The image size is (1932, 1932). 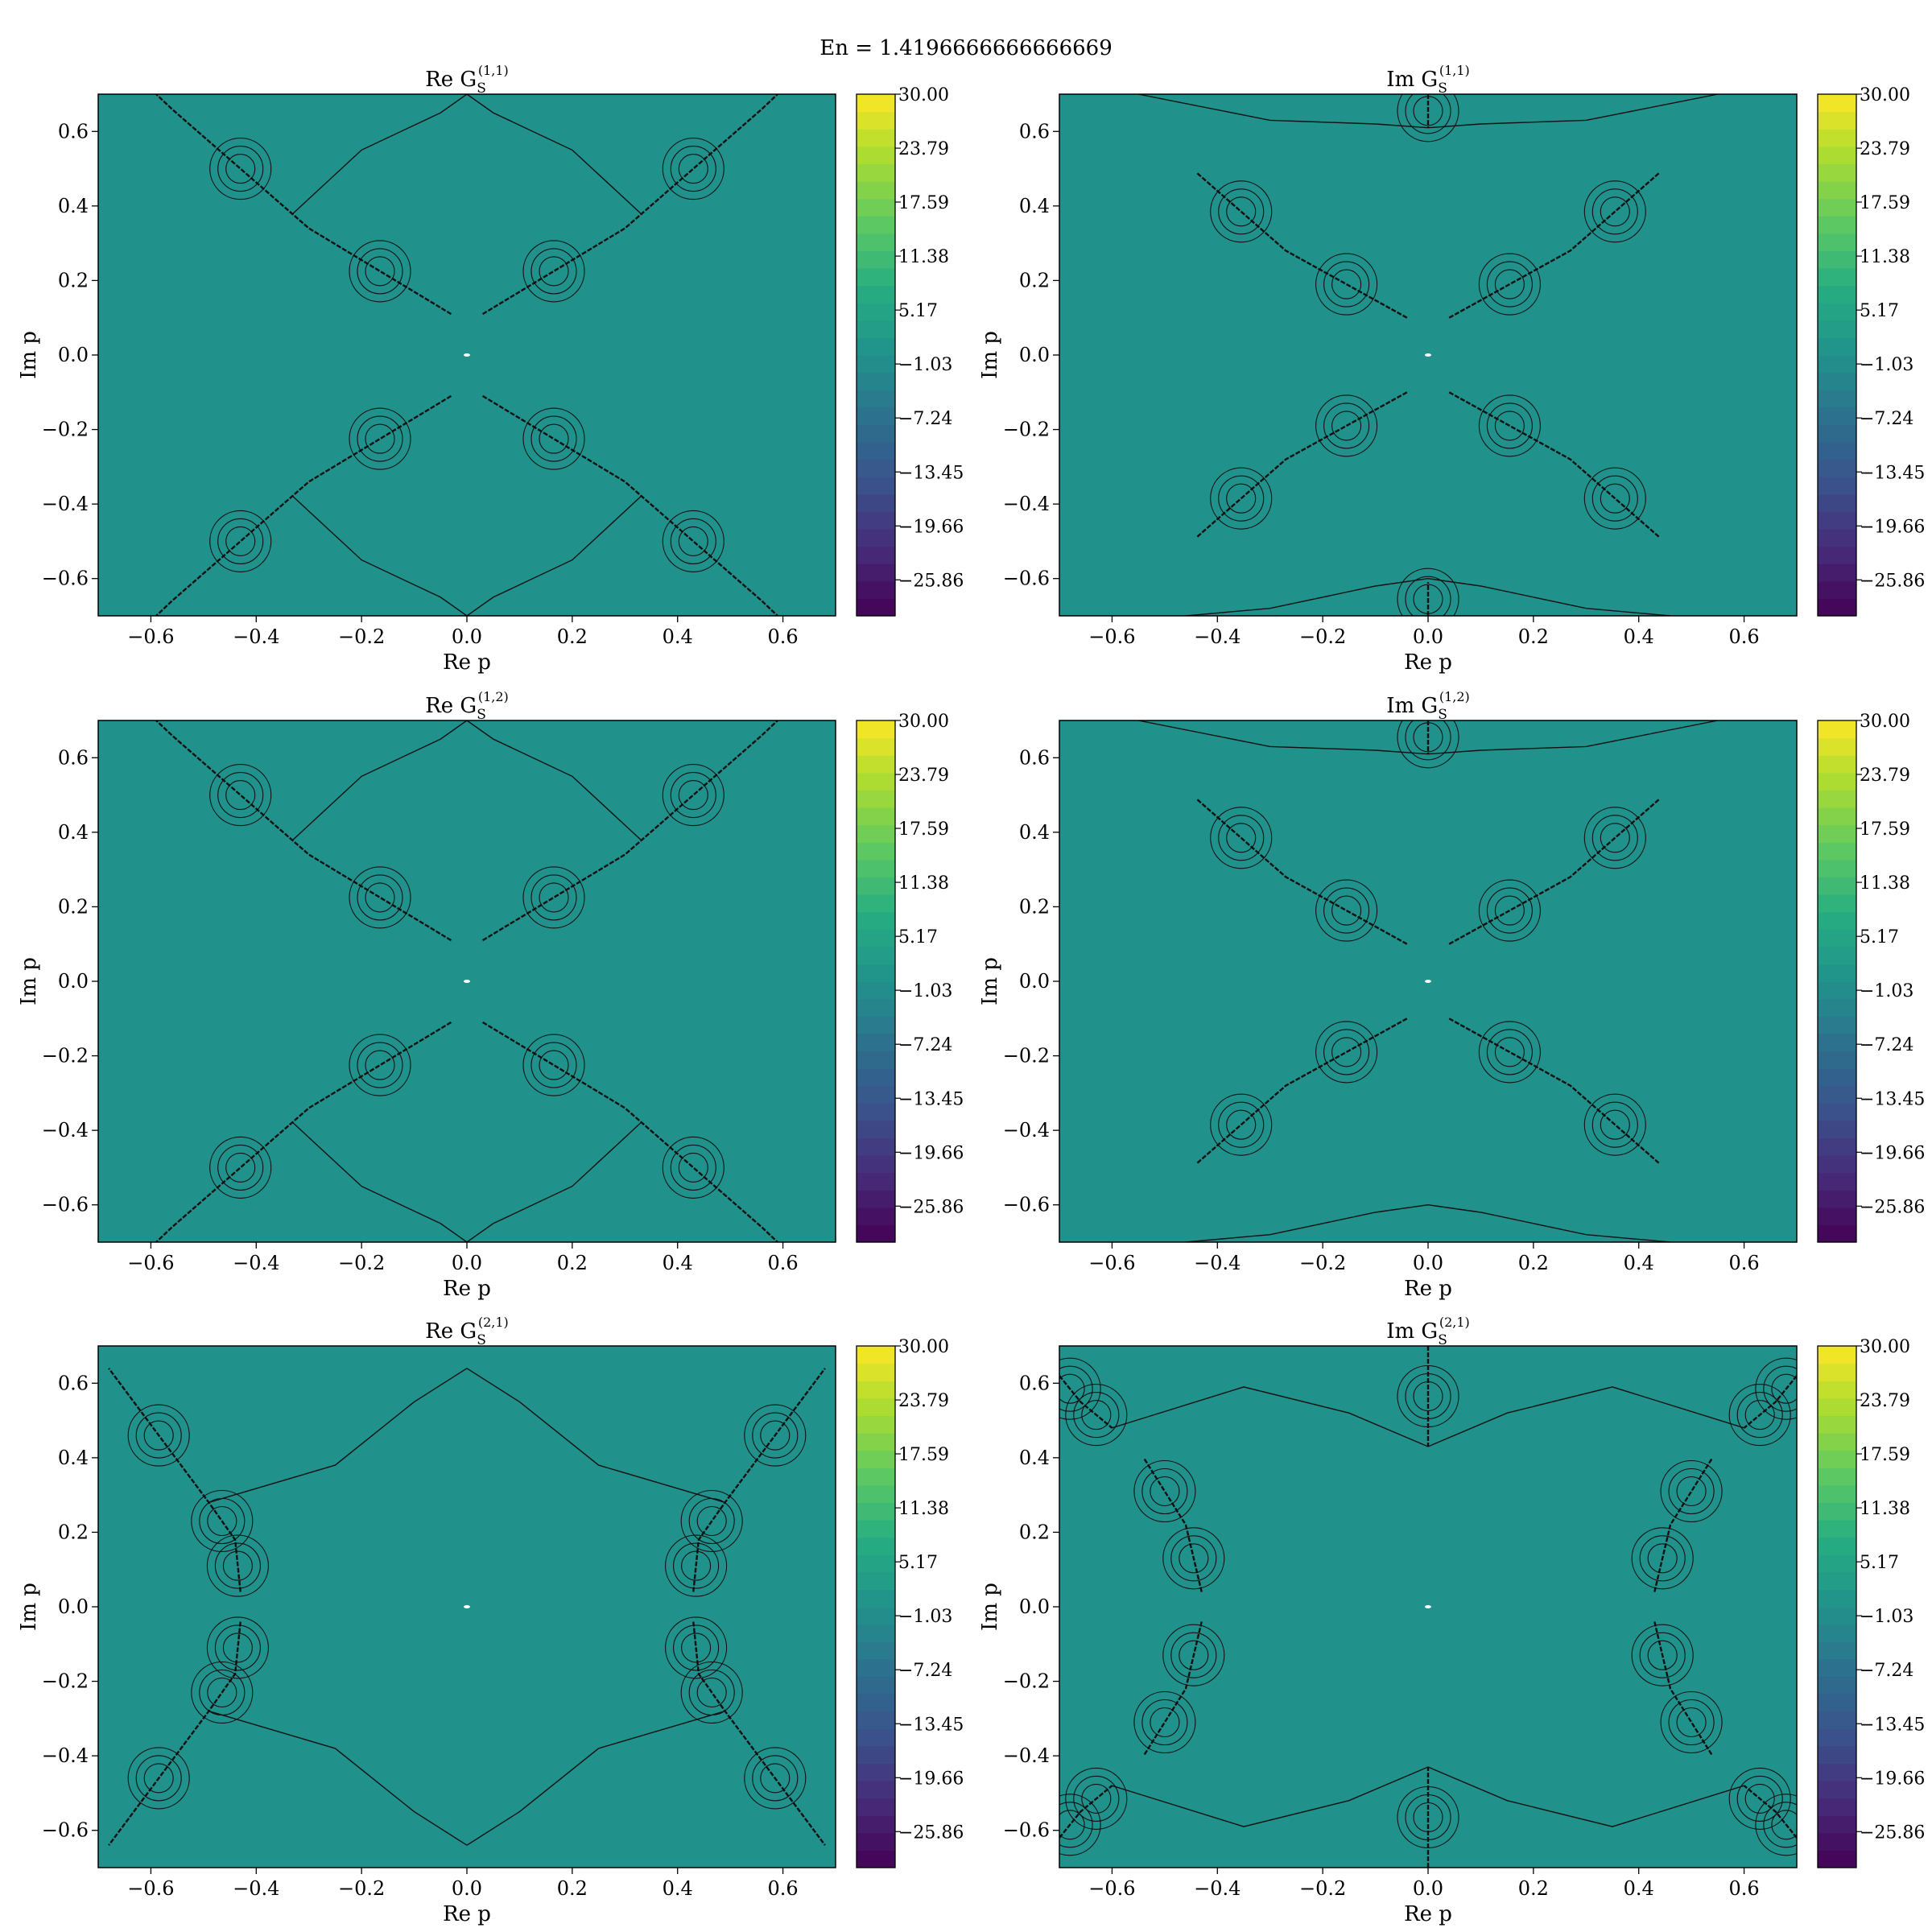 What do you see at coordinates (1026, 1682) in the screenshot?
I see `y-tick-label: −0.2` at bounding box center [1026, 1682].